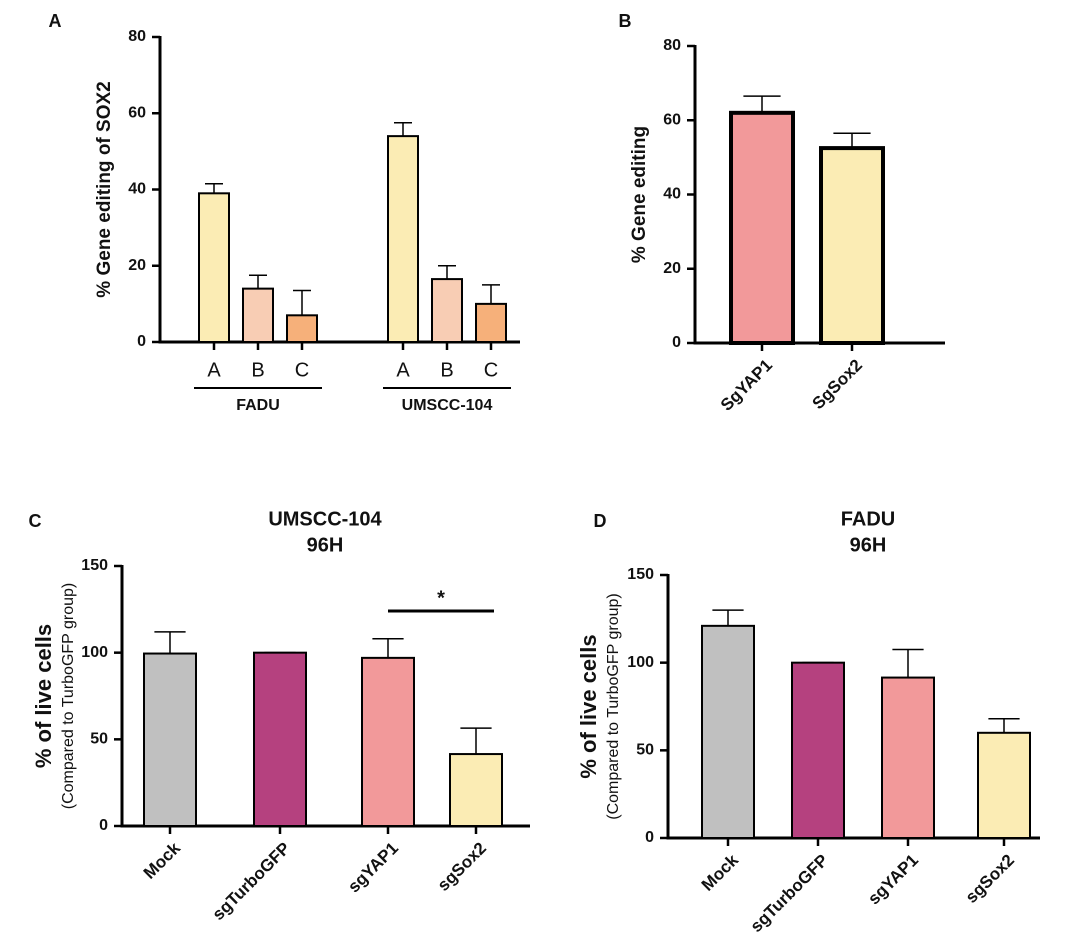 Image resolution: width=1080 pixels, height=940 pixels. Describe the element at coordinates (447, 405) in the screenshot. I see `group-label: UMSCC-104` at that location.